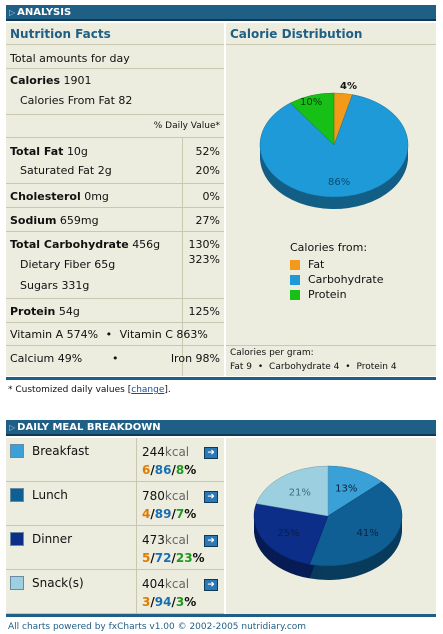  What do you see at coordinates (46, 358) in the screenshot?
I see `calcium: Calcium 49%` at bounding box center [46, 358].